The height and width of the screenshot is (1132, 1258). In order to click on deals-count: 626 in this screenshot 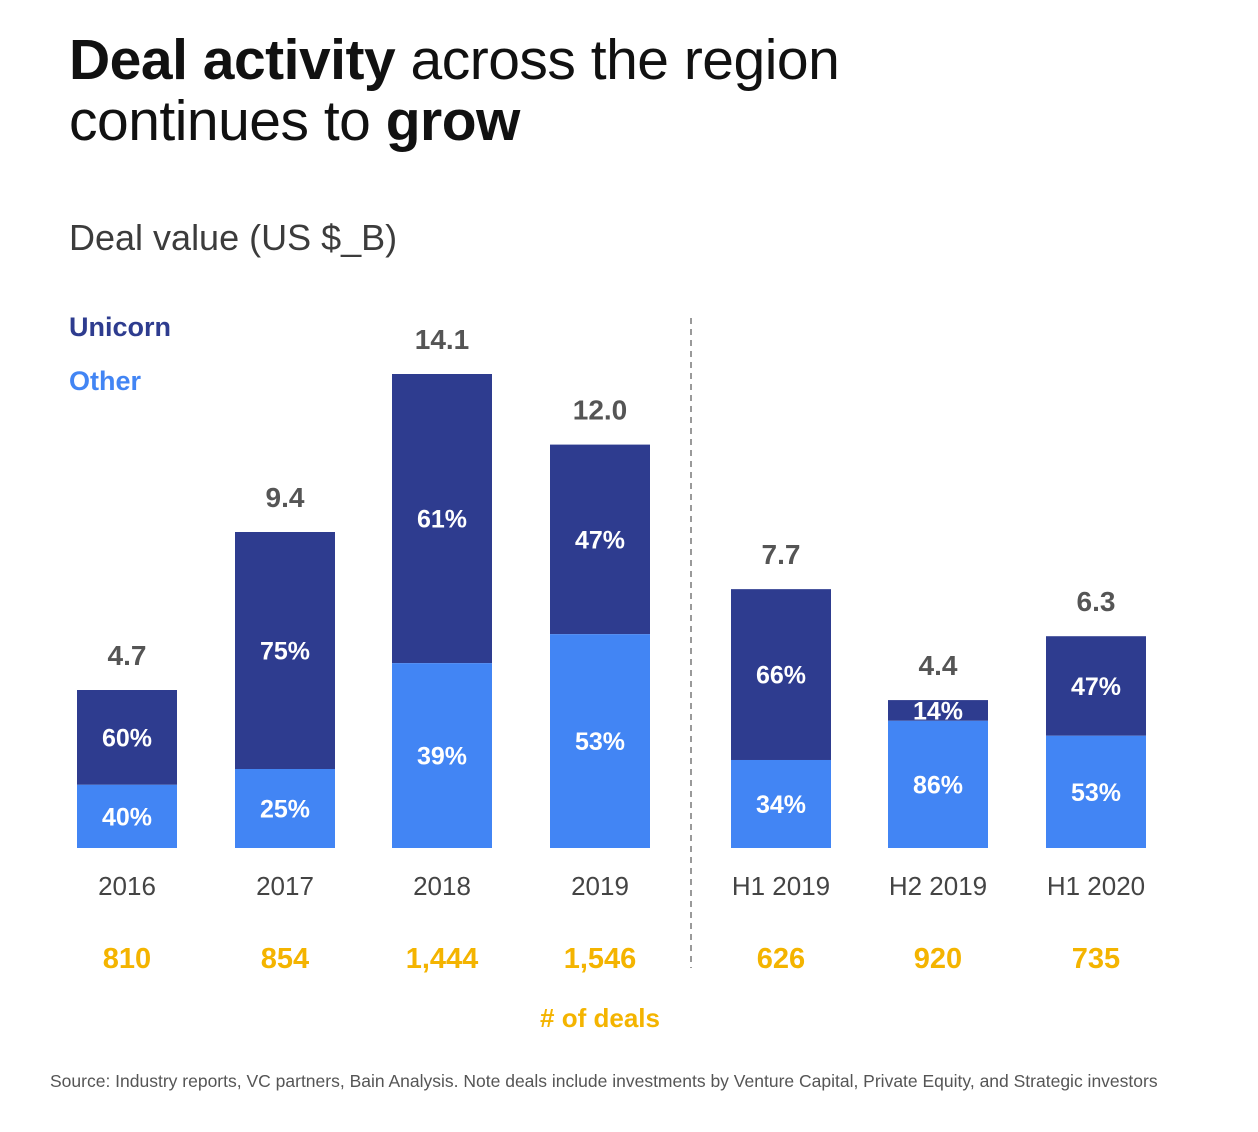, I will do `click(781, 959)`.